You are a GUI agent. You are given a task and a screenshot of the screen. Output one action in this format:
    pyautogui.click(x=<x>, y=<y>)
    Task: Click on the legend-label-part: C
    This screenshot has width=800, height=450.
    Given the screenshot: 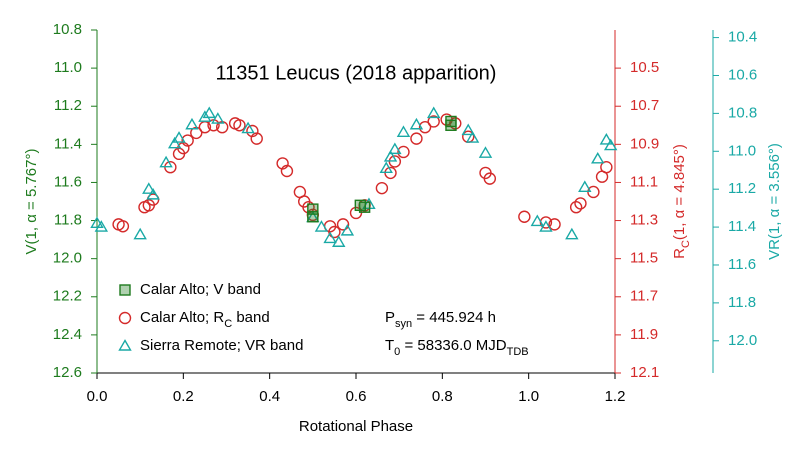 What is the action you would take?
    pyautogui.click(x=228, y=324)
    